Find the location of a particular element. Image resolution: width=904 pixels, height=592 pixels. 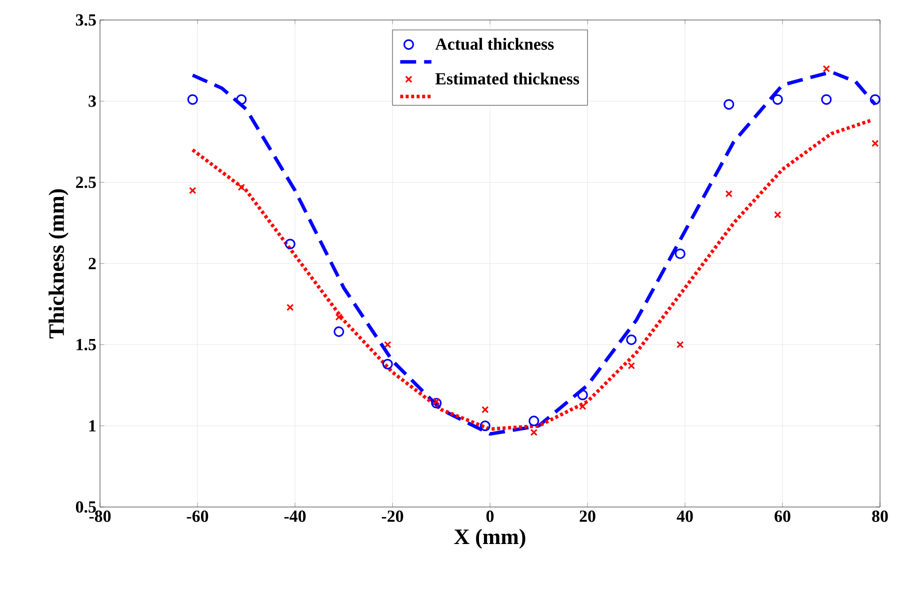

legend-label: Estimated thickness is located at coordinates (507, 78).